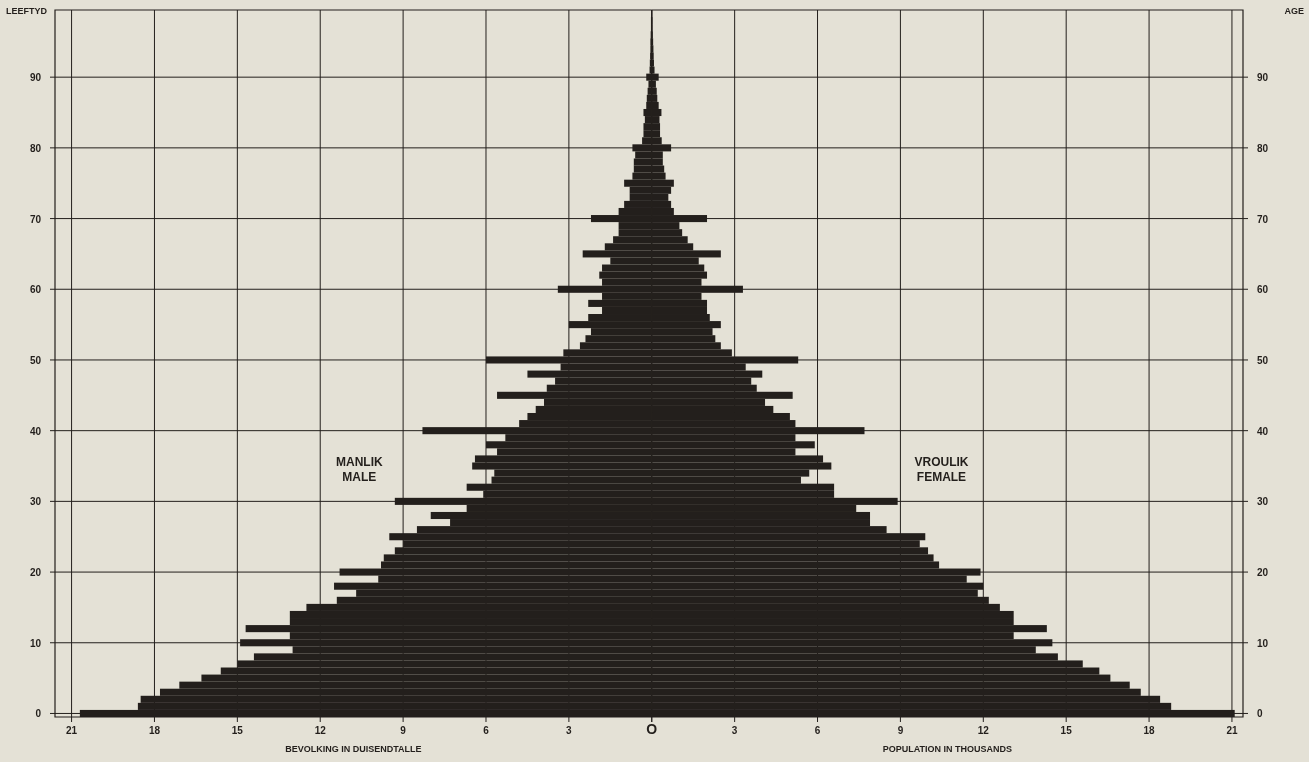  Describe the element at coordinates (652, 729) in the screenshot. I see `x-tick-label: O` at that location.